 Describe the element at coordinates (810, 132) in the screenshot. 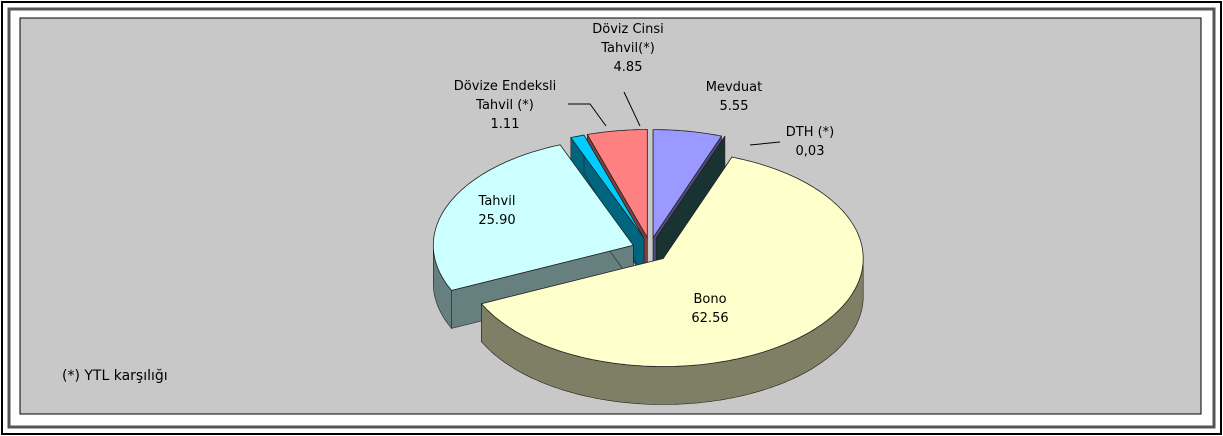

I see `slice-label: DTH (*)` at that location.